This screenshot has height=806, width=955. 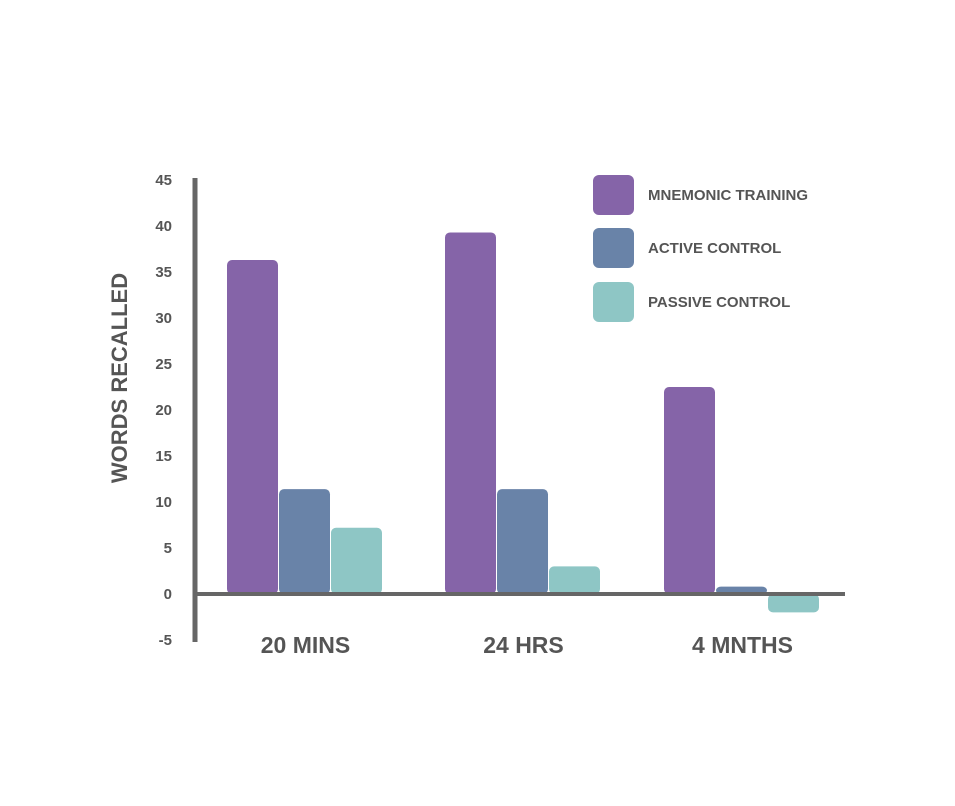 I want to click on y-axis-label: WORDS RECALLED, so click(x=119, y=378).